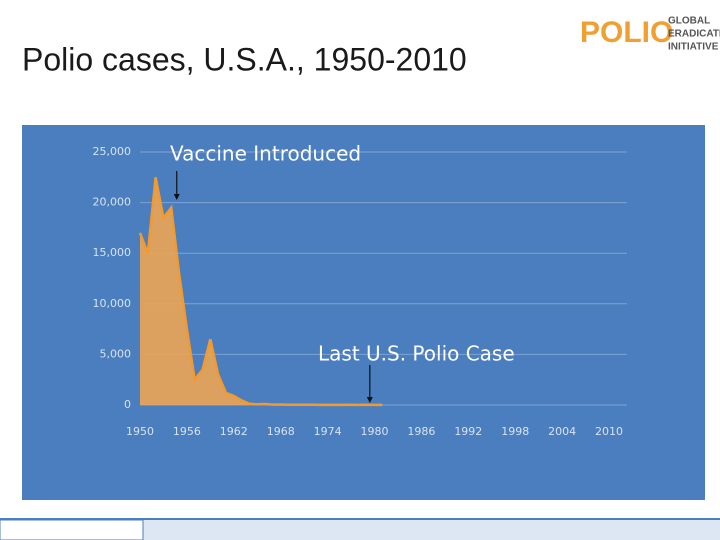  What do you see at coordinates (609, 431) in the screenshot?
I see `x-tick-label: 2010` at bounding box center [609, 431].